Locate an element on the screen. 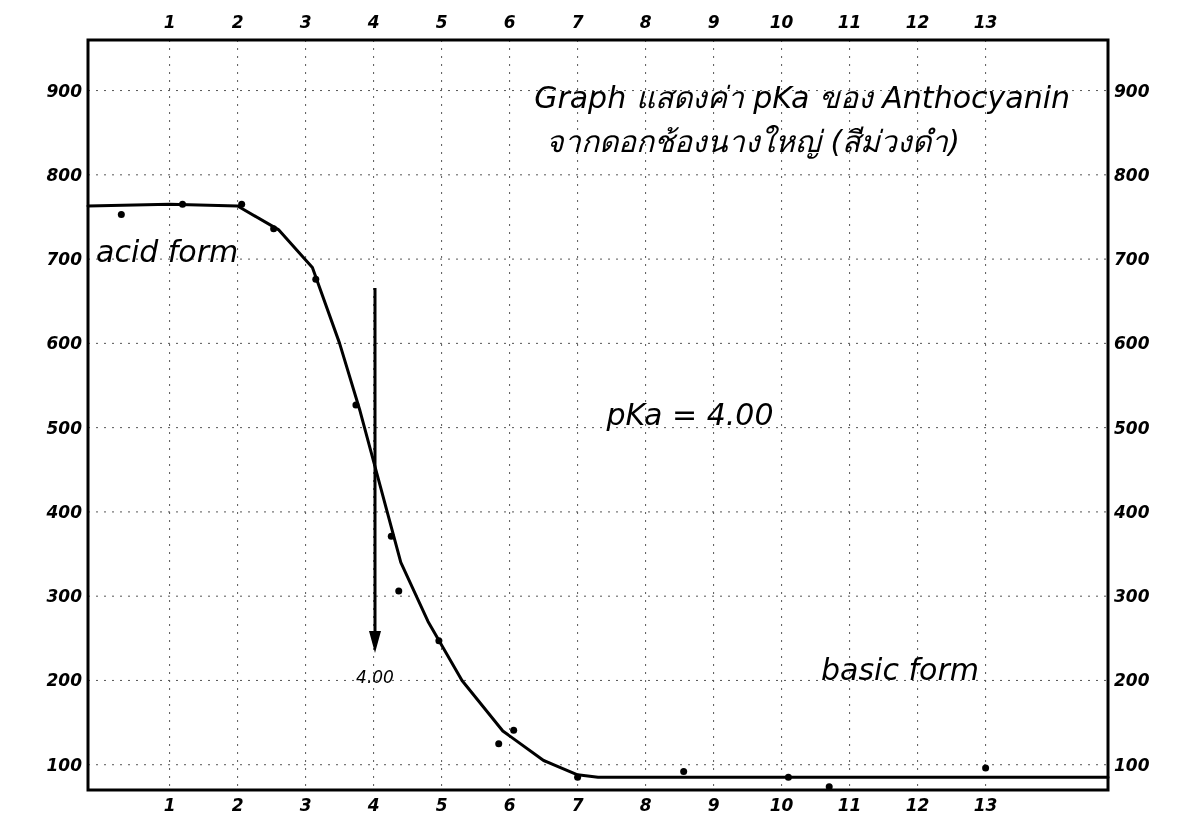 The width and height of the screenshot is (1200, 819). y2-tick-label: 600 is located at coordinates (1132, 343).